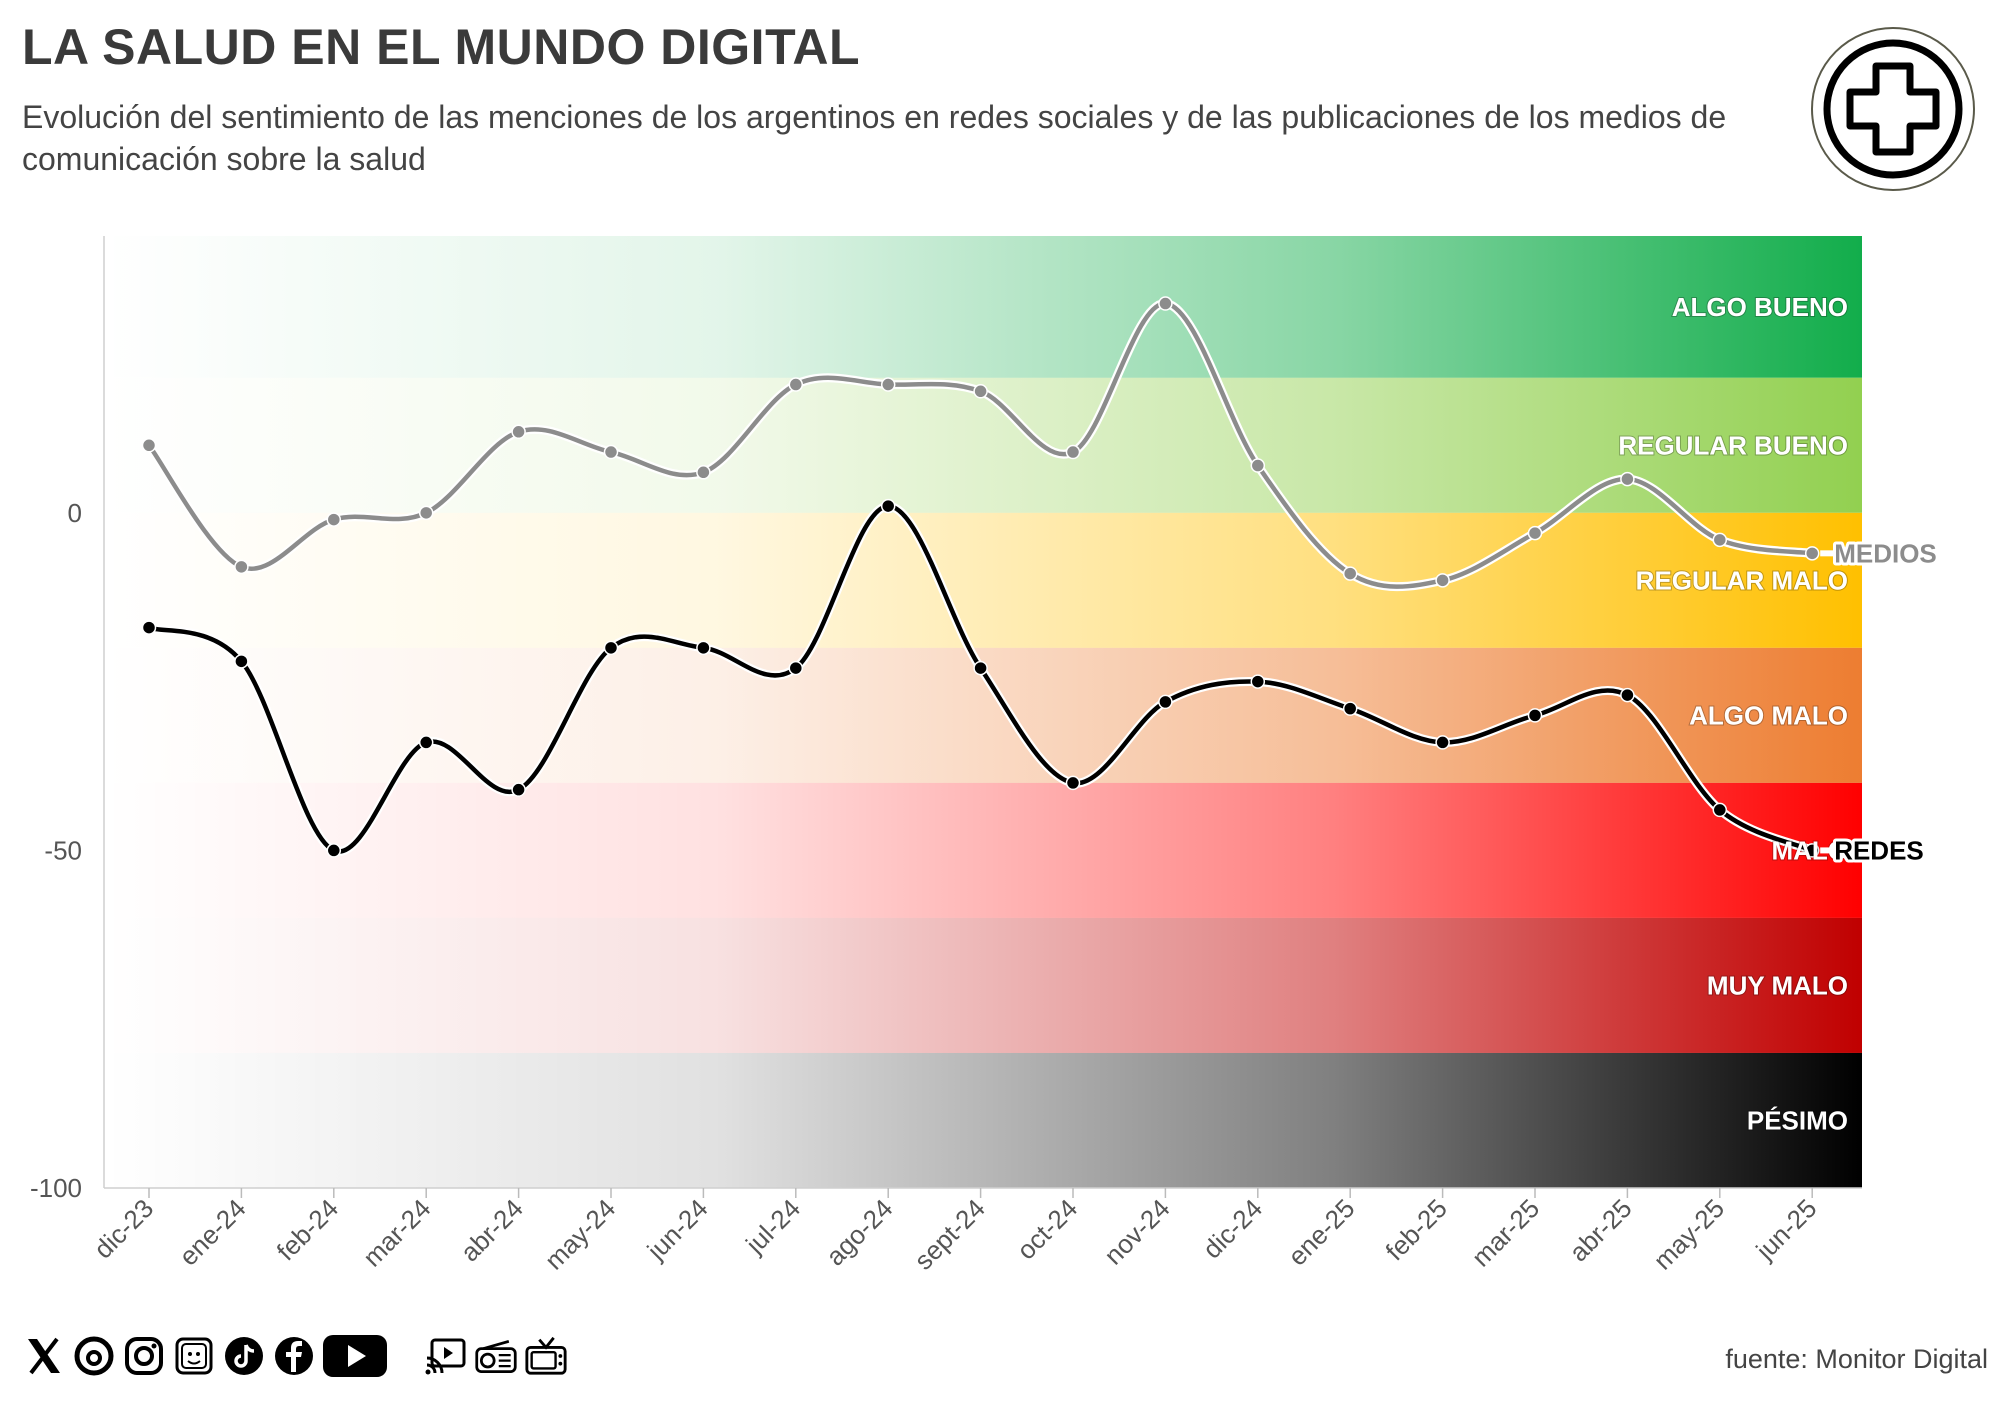 The width and height of the screenshot is (2000, 1406). I want to click on x-tick-label: oct-24, so click(1047, 1229).